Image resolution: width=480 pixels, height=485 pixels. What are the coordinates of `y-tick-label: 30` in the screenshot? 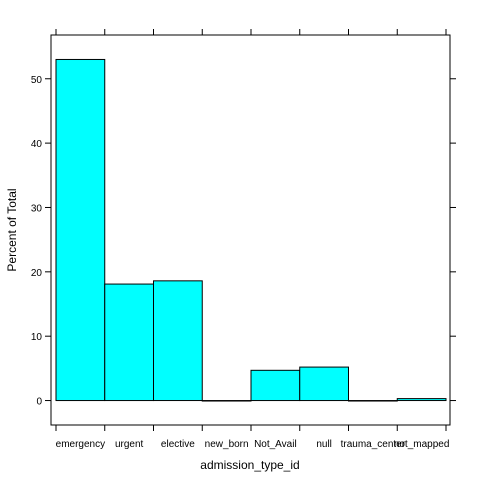 It's located at (37, 208).